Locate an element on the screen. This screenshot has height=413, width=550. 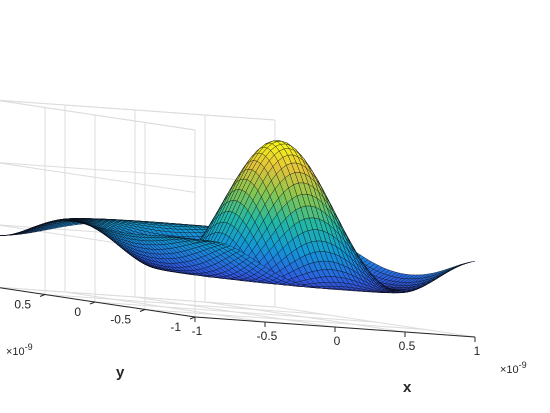
tick-labels: -1-0.500.51-1-0.500.51-0.500.51 is located at coordinates (247, 326).